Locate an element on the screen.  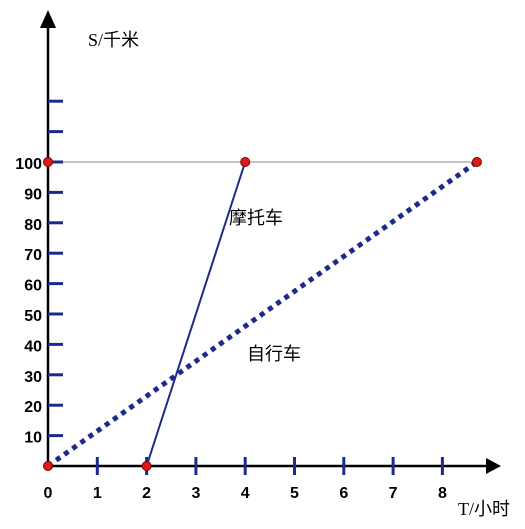
x-tick-label-2: 2 is located at coordinates (146, 493).